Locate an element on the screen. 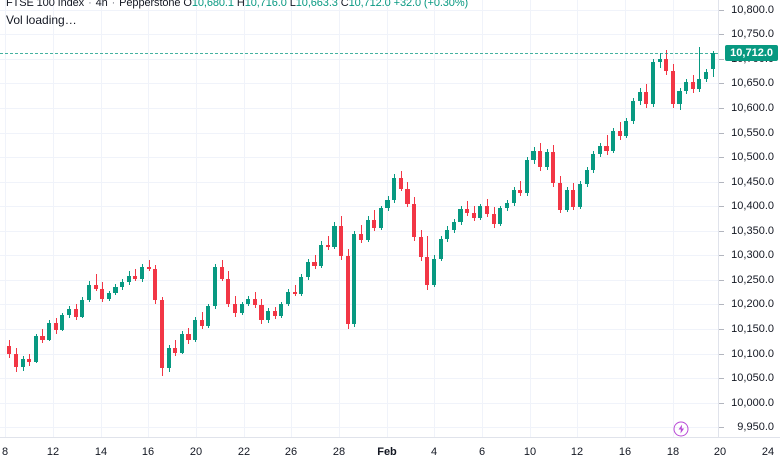  price-axis-tick: 10,100.0 is located at coordinates (752, 353).